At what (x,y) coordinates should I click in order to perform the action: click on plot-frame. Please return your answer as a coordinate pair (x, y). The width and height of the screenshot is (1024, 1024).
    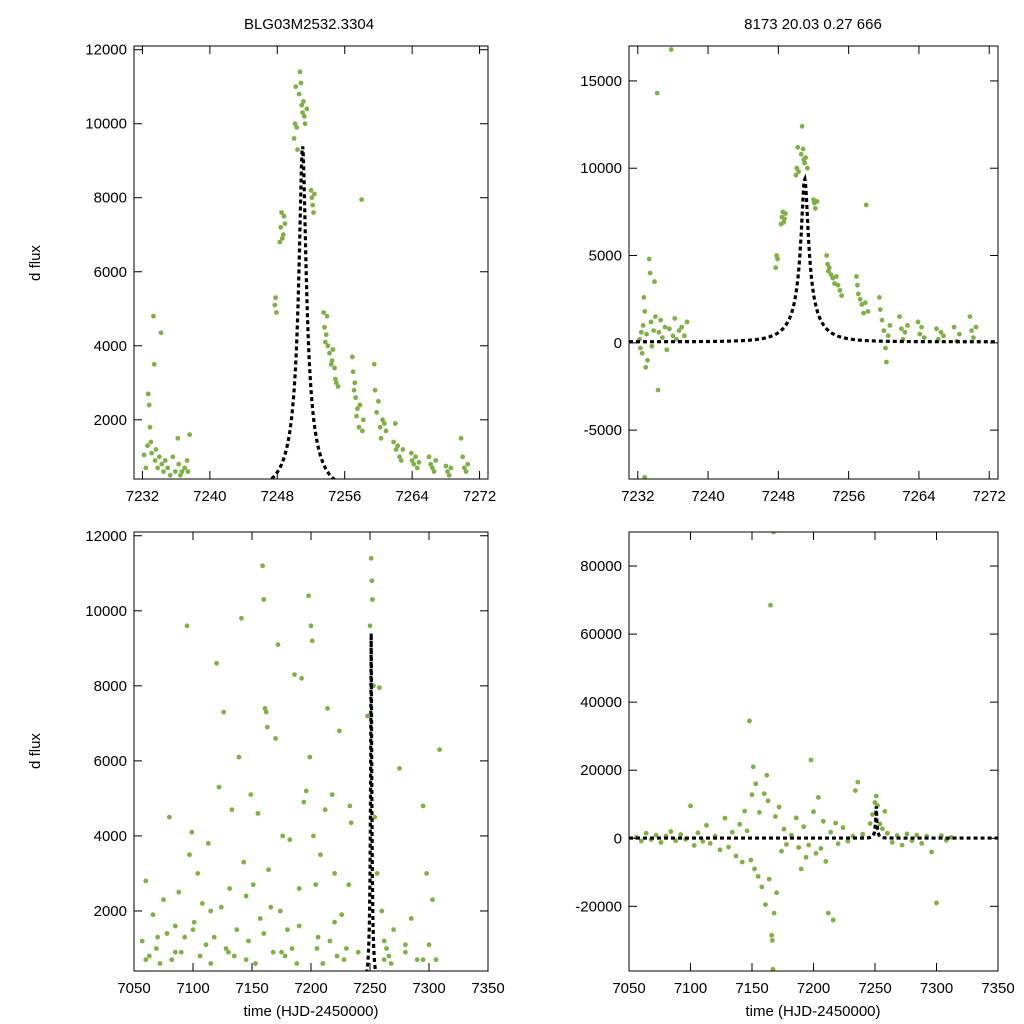
    Looking at the image, I should click on (311, 751).